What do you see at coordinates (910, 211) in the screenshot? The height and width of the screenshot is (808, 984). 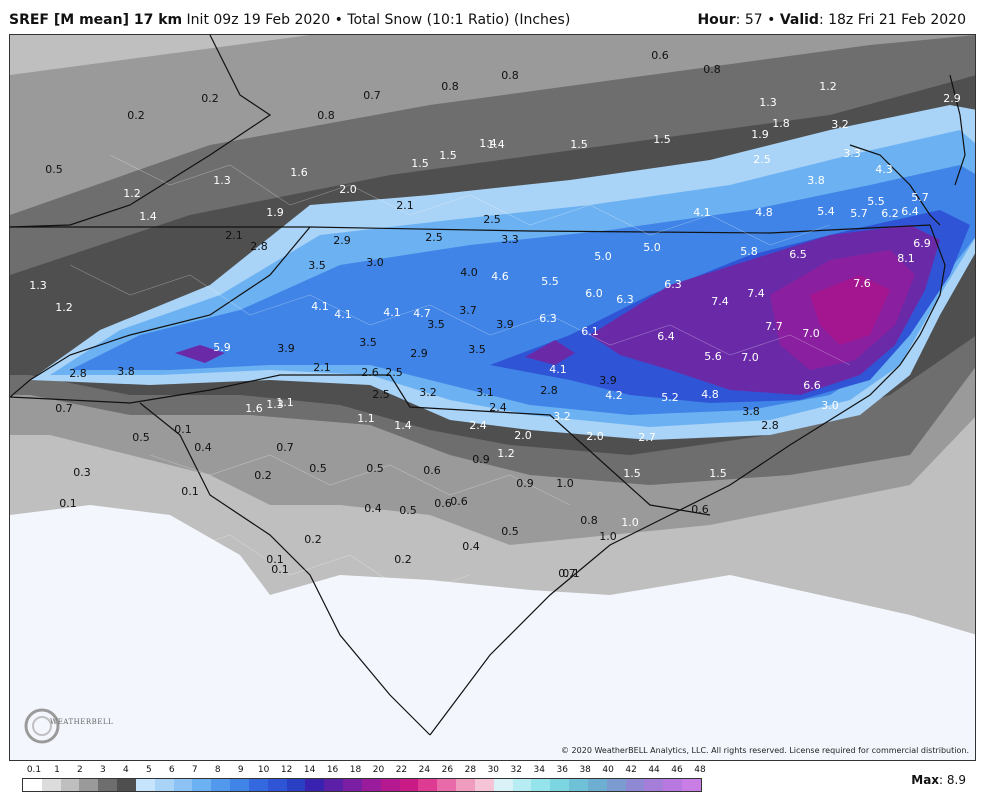 I see `snow-value-label: 6.4` at bounding box center [910, 211].